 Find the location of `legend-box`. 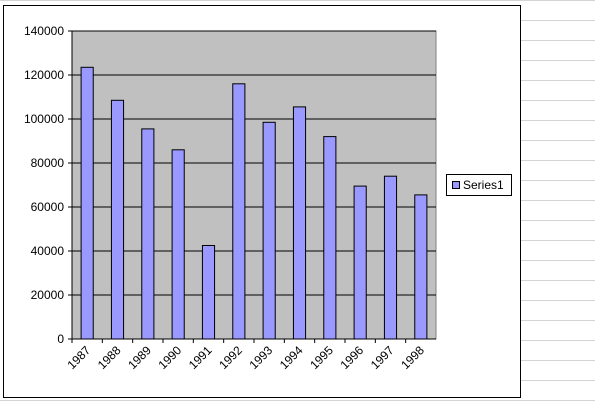

legend-box is located at coordinates (479, 185).